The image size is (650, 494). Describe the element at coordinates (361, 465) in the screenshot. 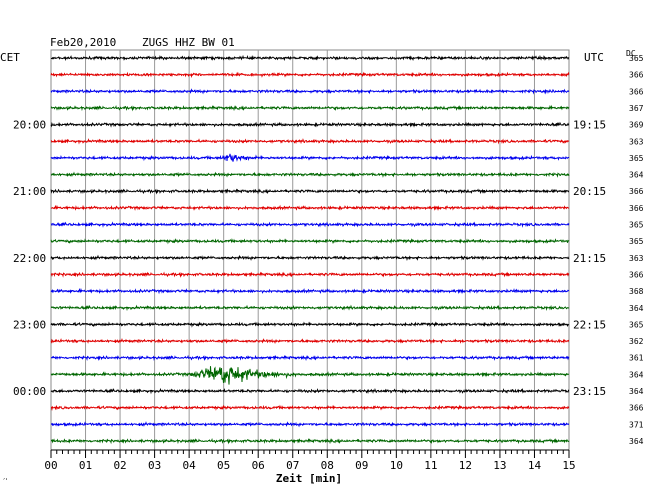

I see `x-tick-label: 09` at that location.